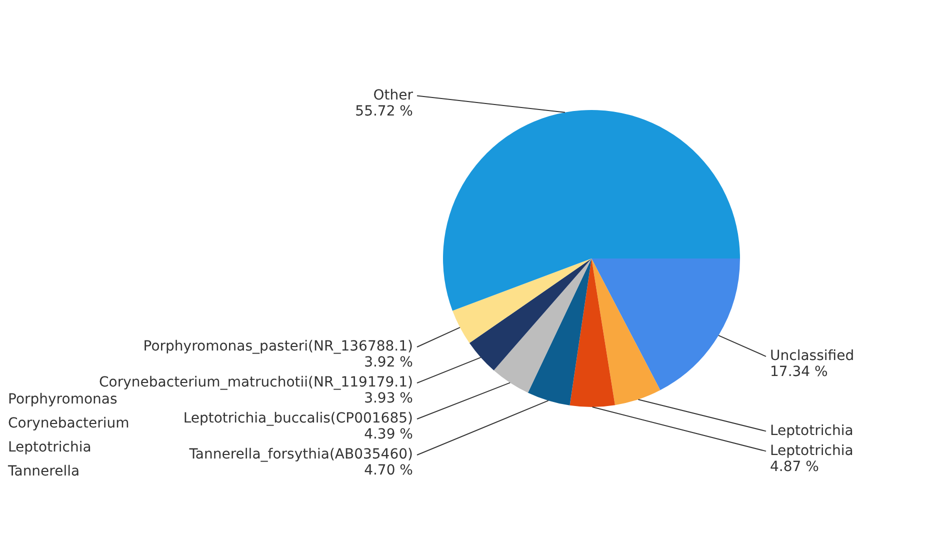  Describe the element at coordinates (43, 472) in the screenshot. I see `text: Tannerella` at that location.